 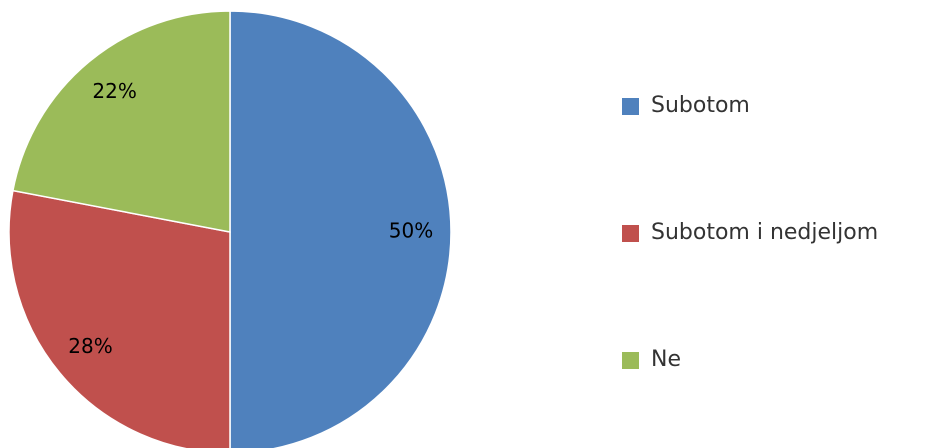 What do you see at coordinates (764, 232) in the screenshot?
I see `legend-label: Subotom i nedjeljom` at bounding box center [764, 232].